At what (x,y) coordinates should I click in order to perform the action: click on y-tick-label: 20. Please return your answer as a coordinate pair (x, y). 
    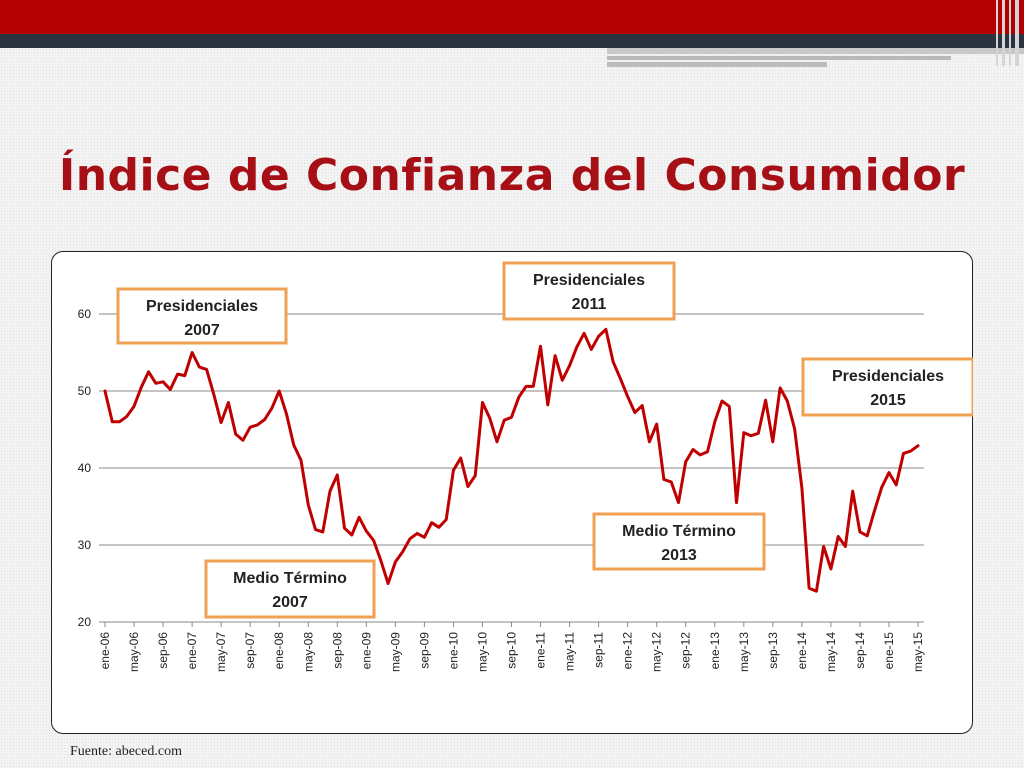
    Looking at the image, I should click on (85, 622).